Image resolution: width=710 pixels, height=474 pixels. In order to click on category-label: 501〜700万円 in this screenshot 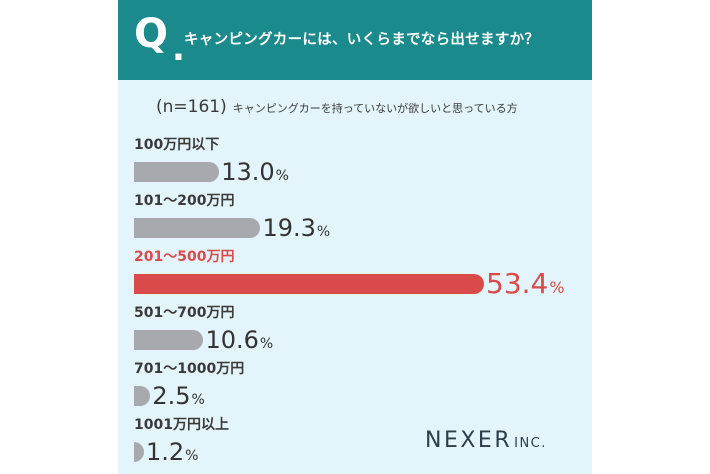, I will do `click(184, 313)`.